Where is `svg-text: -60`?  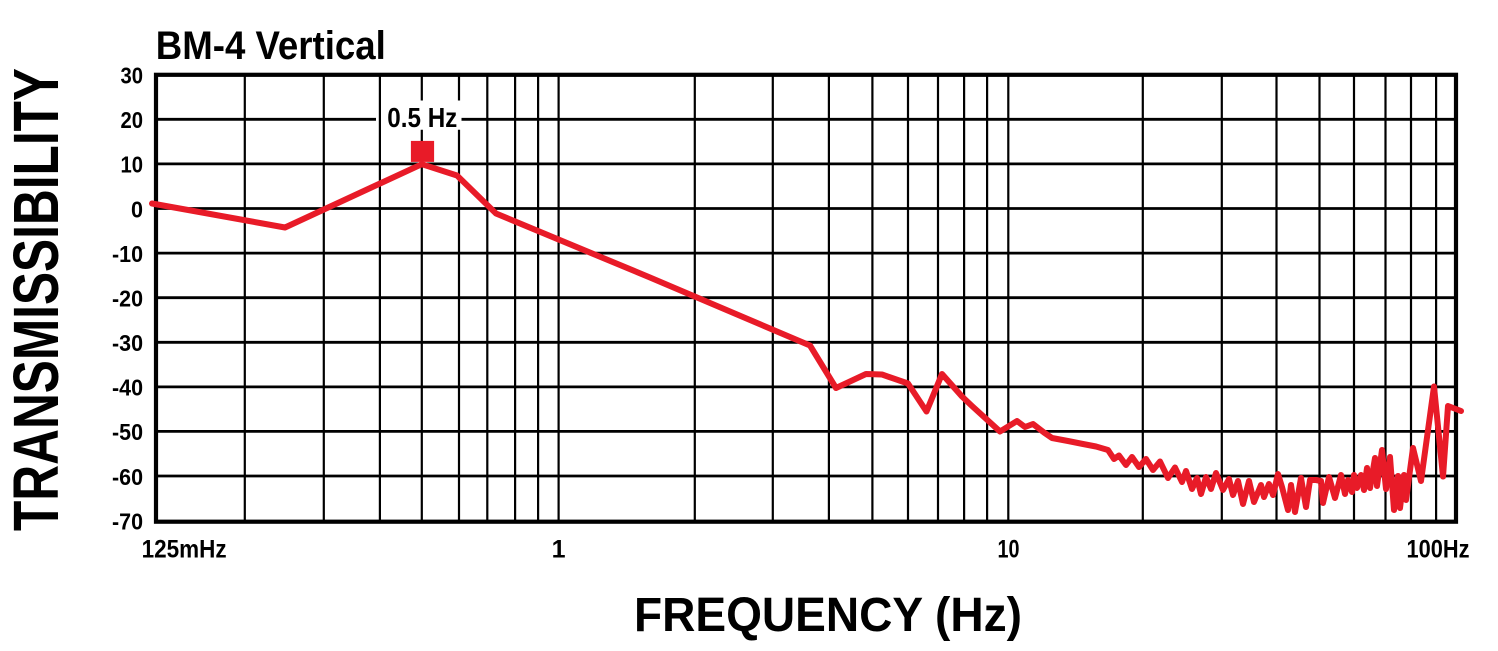
svg-text: -60 is located at coordinates (127, 477).